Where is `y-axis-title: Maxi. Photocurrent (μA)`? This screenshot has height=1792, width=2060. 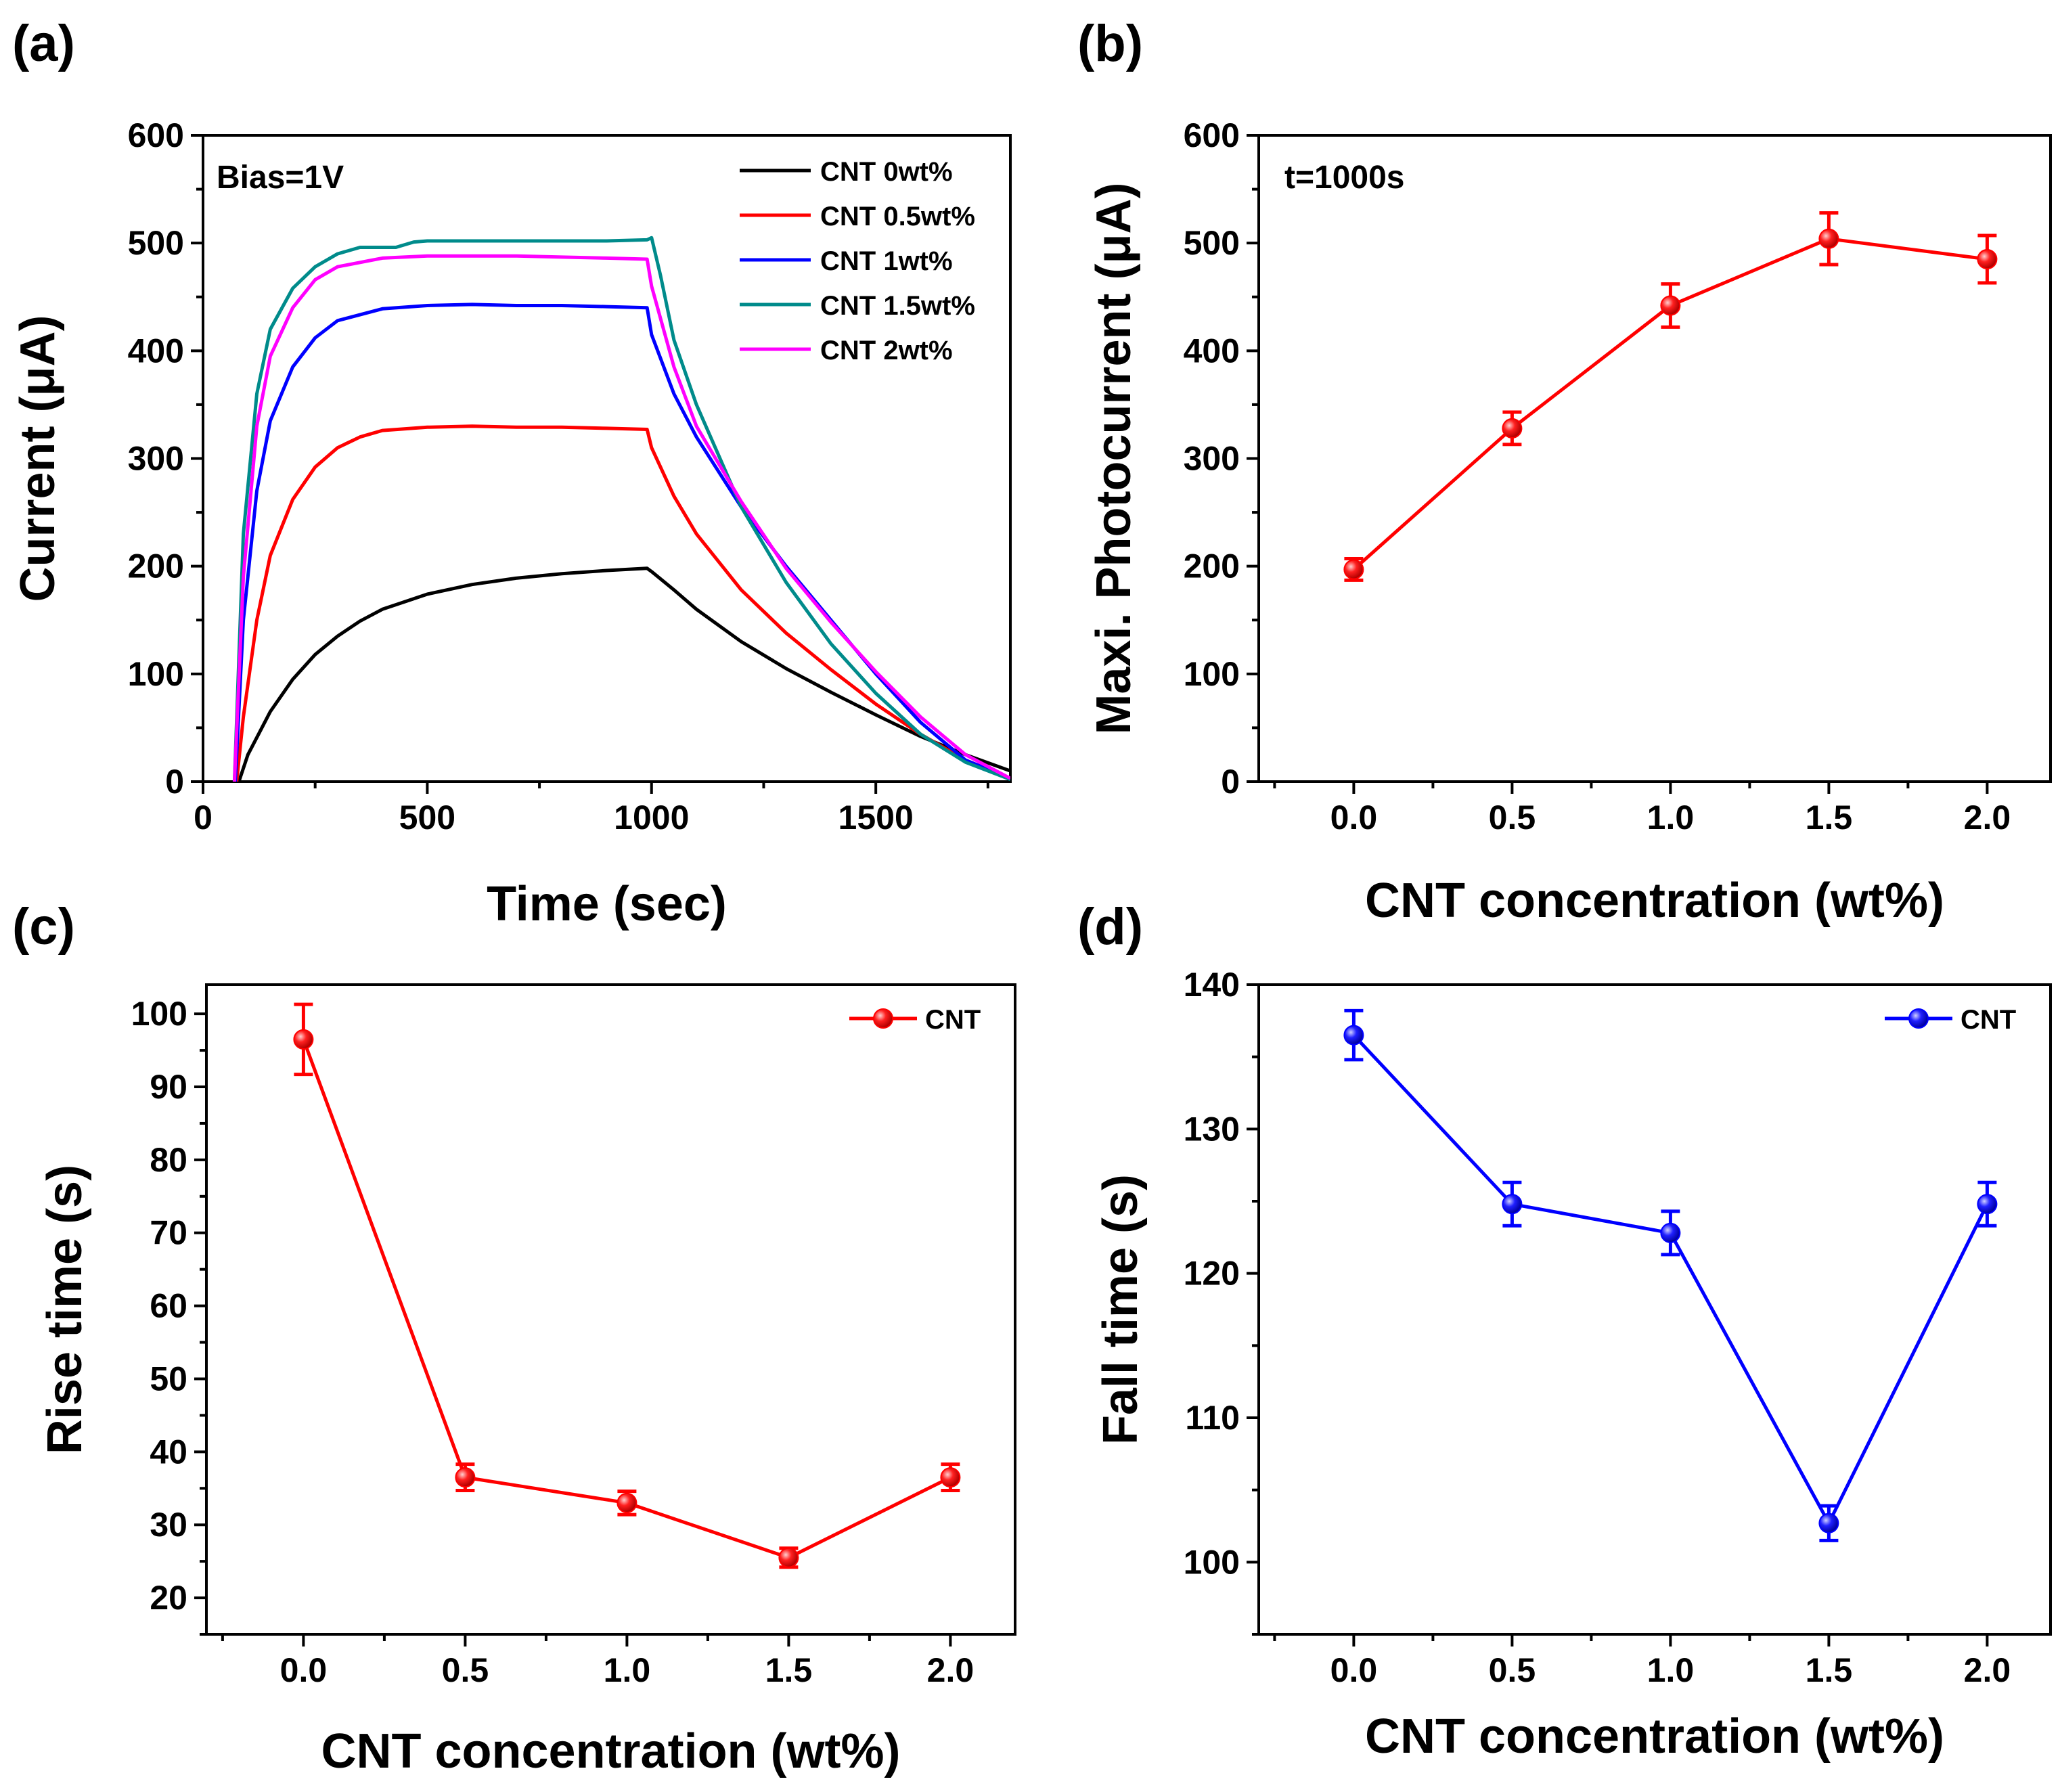 y-axis-title: Maxi. Photocurrent (μA) is located at coordinates (1114, 458).